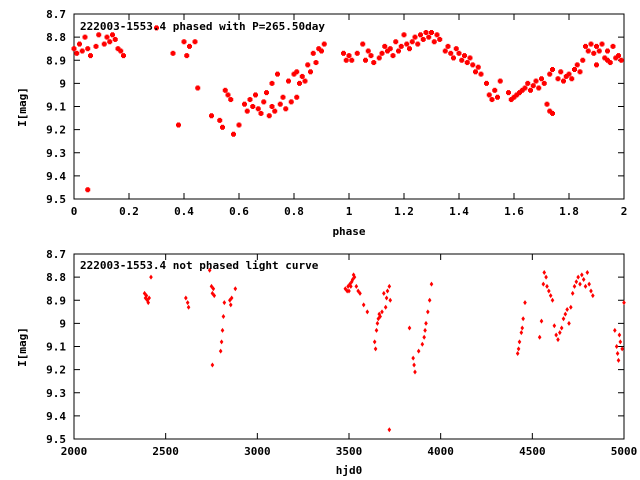 The image size is (640, 480). What do you see at coordinates (129, 211) in the screenshot?
I see `phased-x-tick-label: 0.2` at bounding box center [129, 211].